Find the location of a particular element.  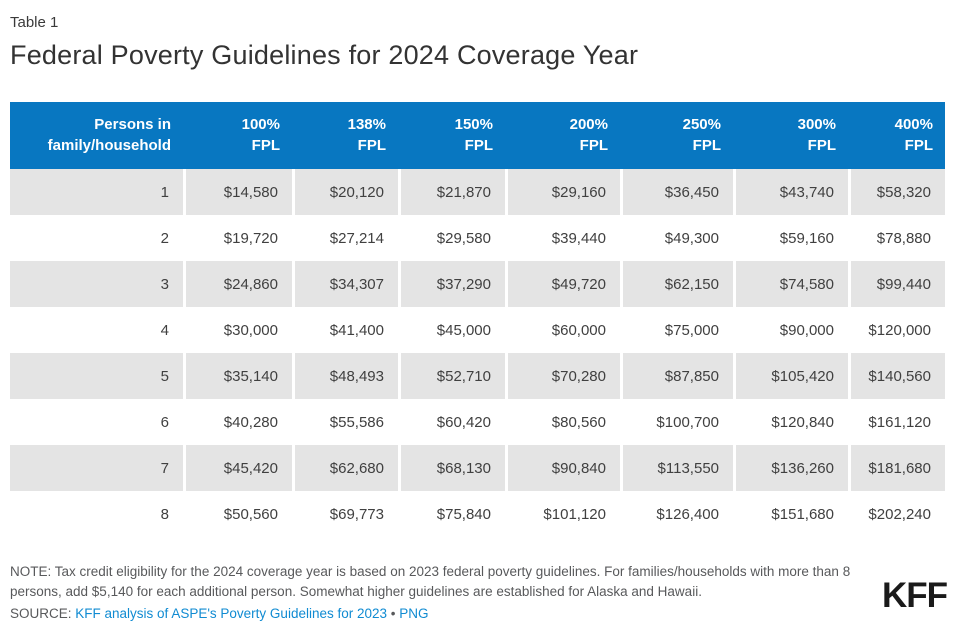

amount-cell: $74,580 is located at coordinates (790, 284).